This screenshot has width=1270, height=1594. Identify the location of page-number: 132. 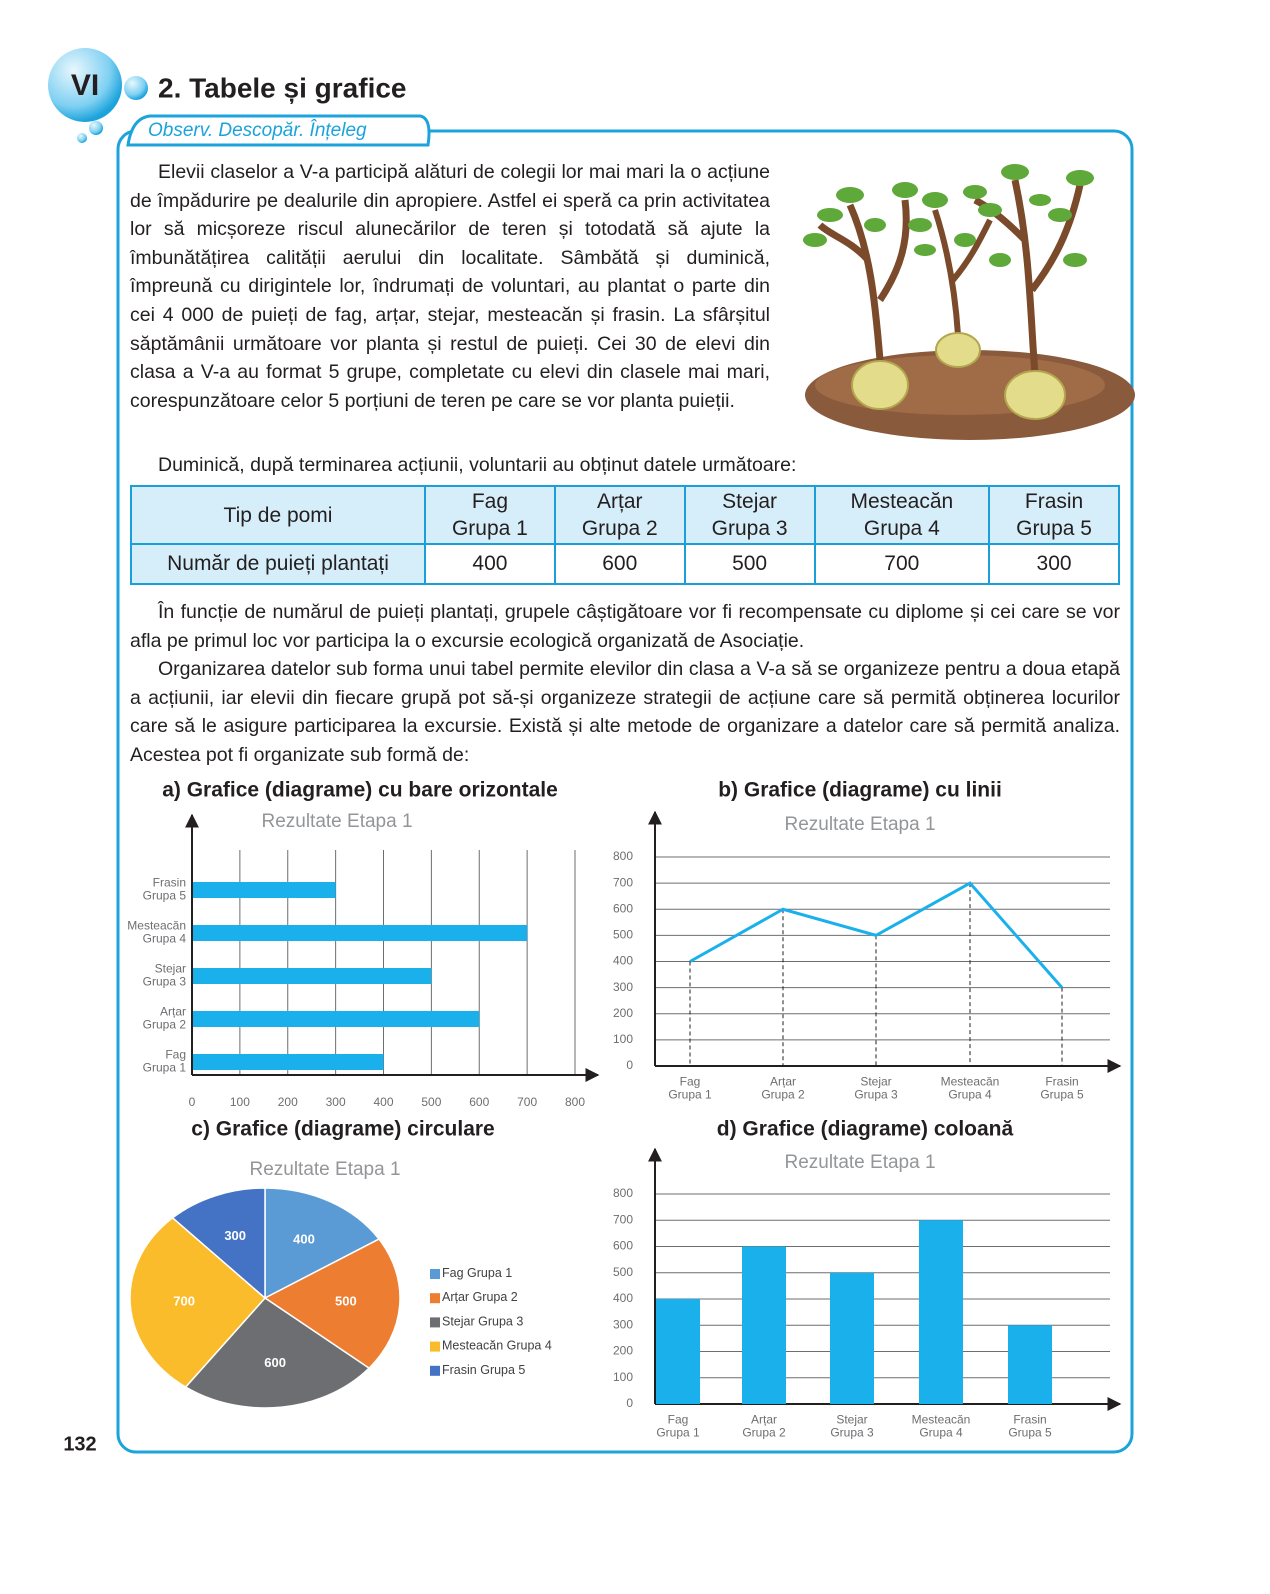
(79, 1444).